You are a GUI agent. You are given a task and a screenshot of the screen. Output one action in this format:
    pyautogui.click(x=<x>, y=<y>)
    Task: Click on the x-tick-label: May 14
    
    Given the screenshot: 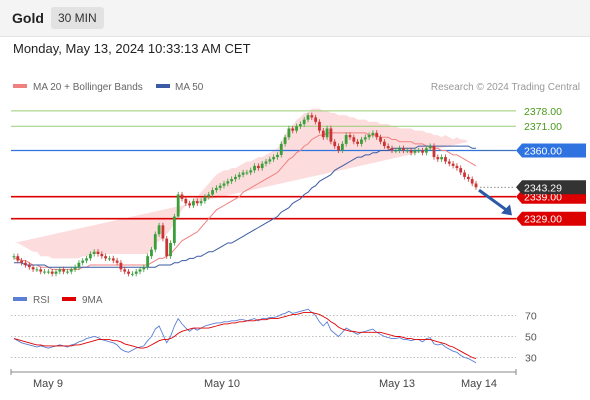 What is the action you would take?
    pyautogui.click(x=479, y=384)
    